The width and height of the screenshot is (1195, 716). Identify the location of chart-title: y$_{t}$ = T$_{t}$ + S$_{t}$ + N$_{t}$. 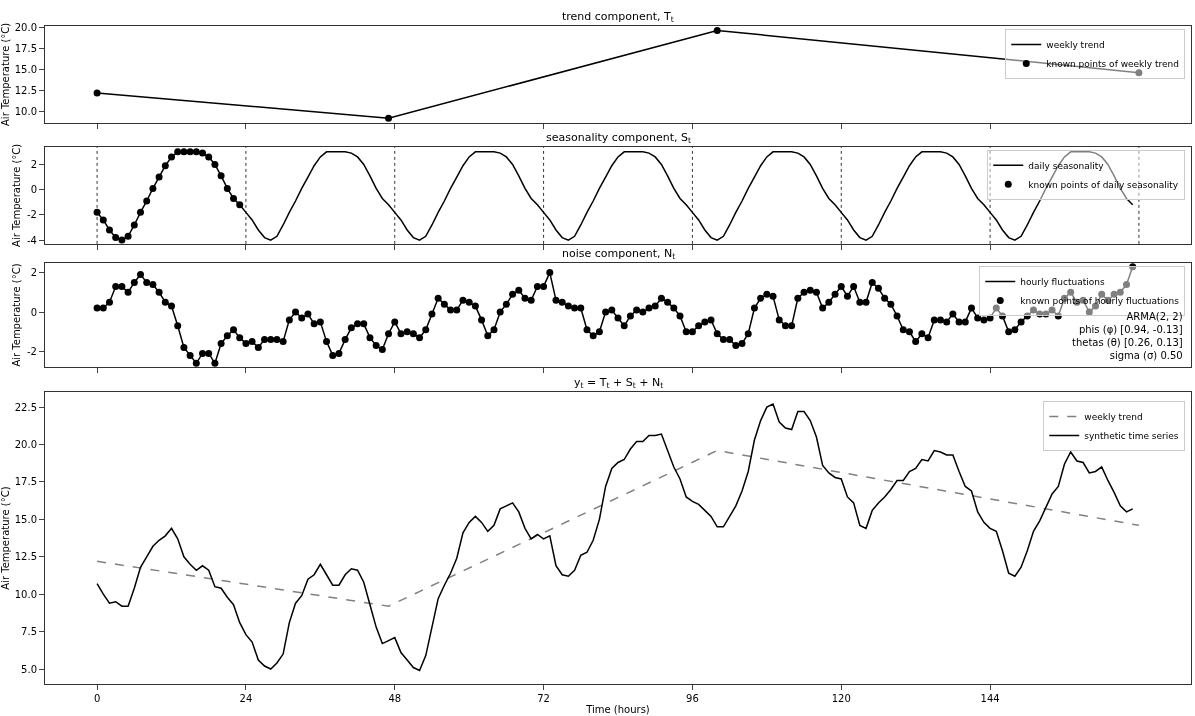
(619, 383).